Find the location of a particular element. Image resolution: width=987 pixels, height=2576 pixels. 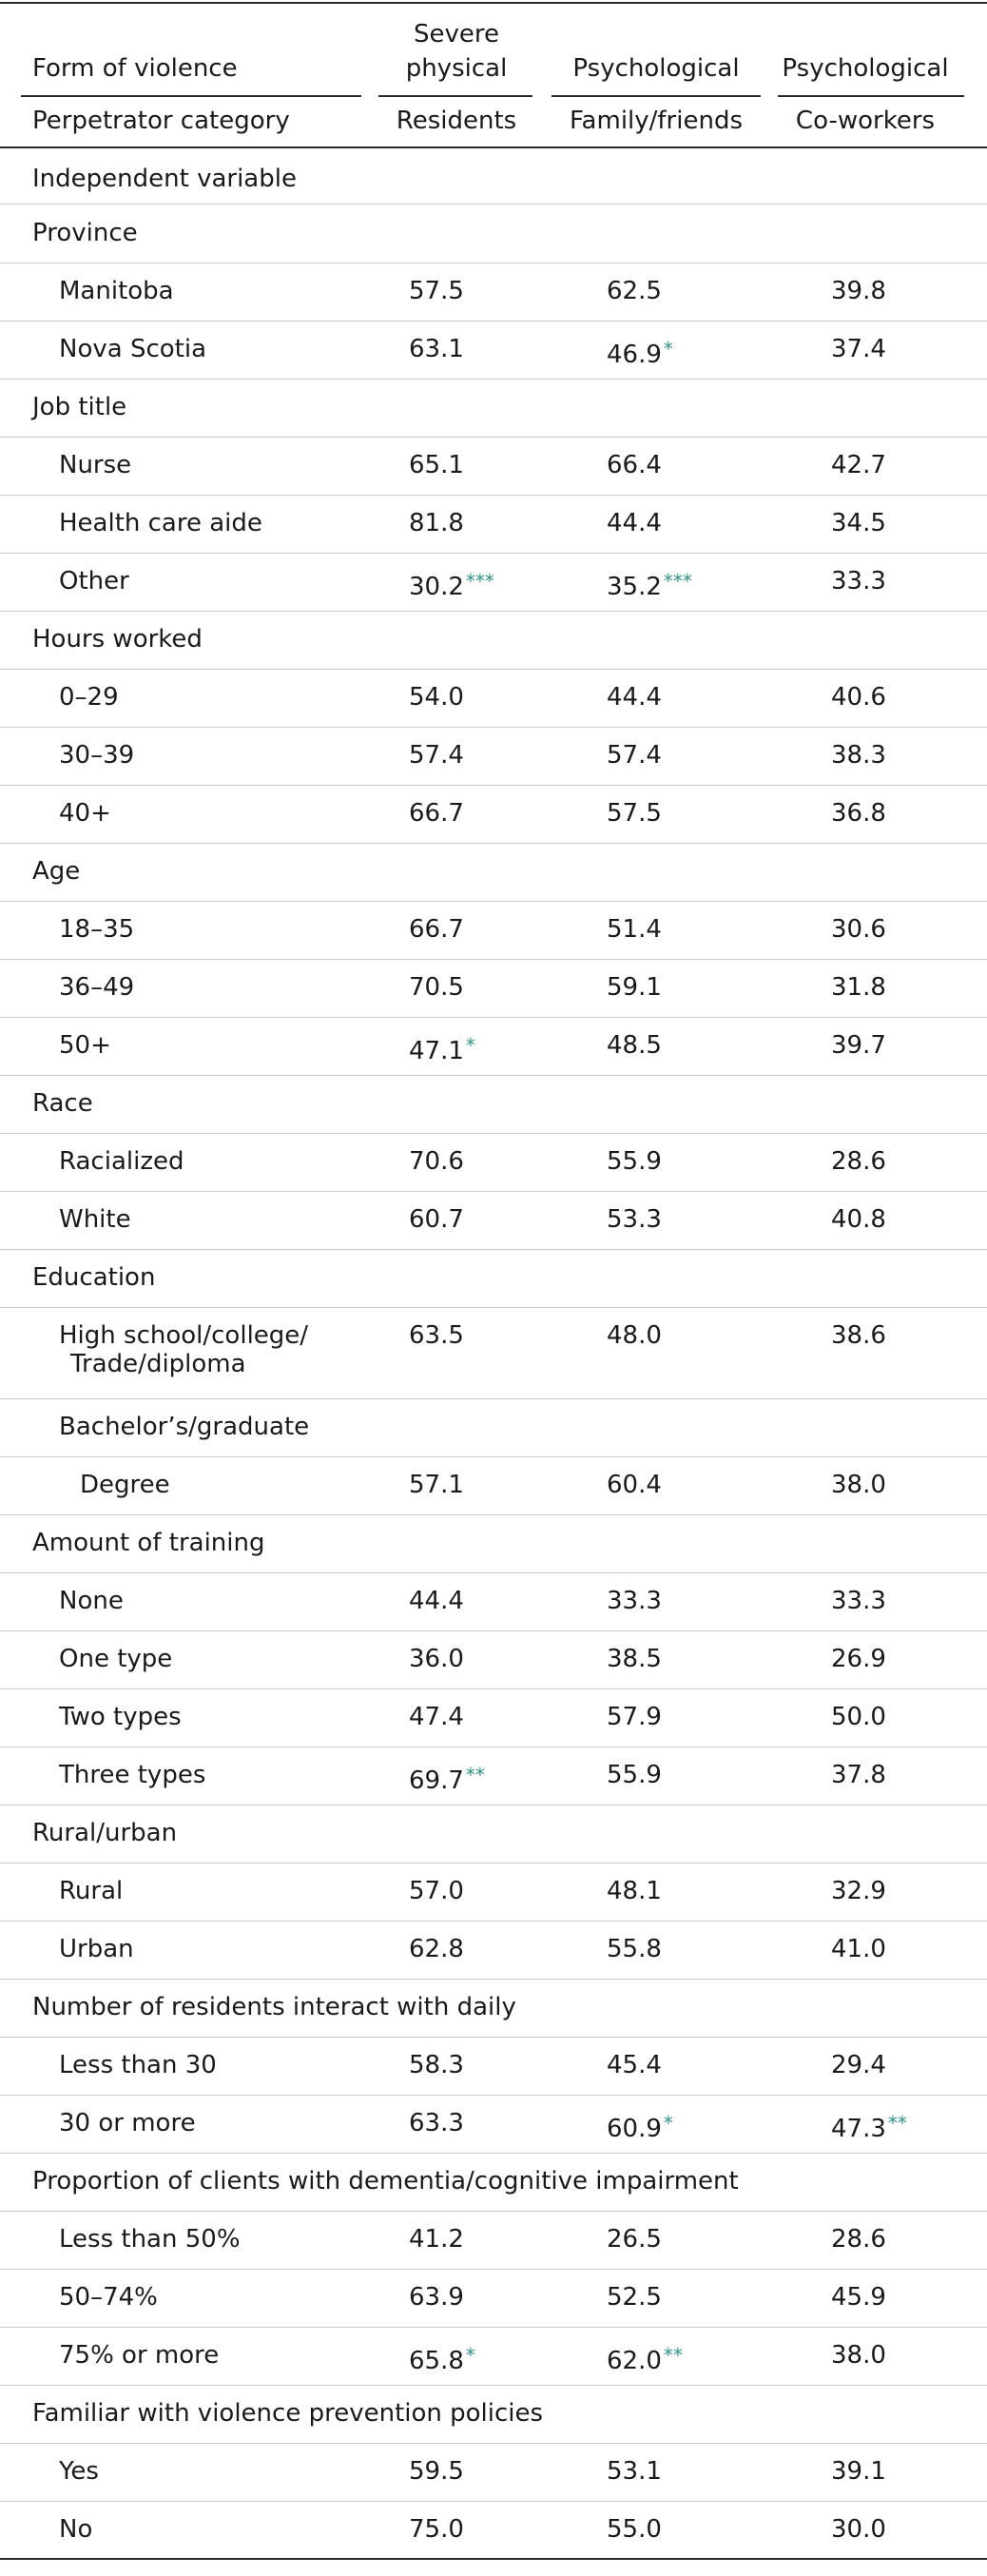

value-cell: 32.9 is located at coordinates (859, 1891).